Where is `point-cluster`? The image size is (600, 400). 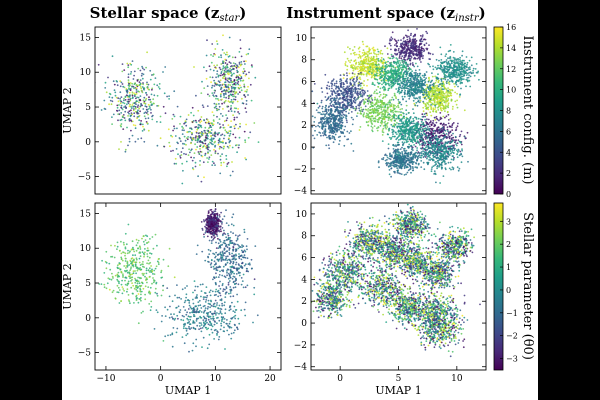 point-cluster is located at coordinates (343, 97).